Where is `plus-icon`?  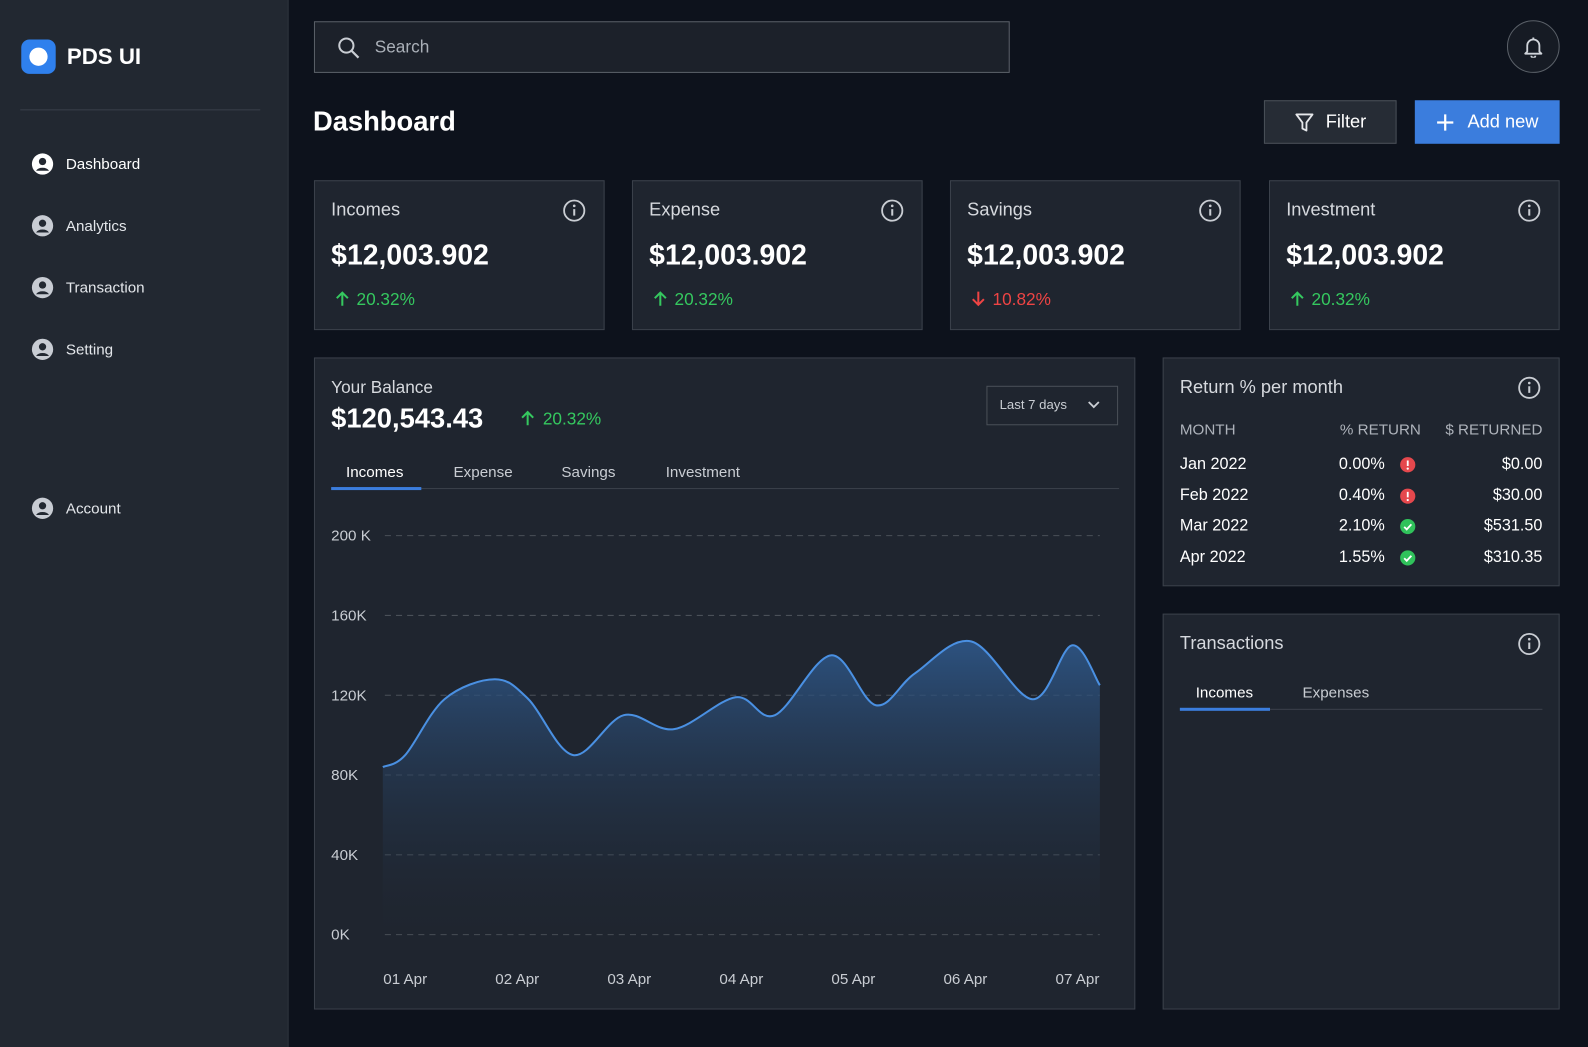
plus-icon is located at coordinates (1445, 122).